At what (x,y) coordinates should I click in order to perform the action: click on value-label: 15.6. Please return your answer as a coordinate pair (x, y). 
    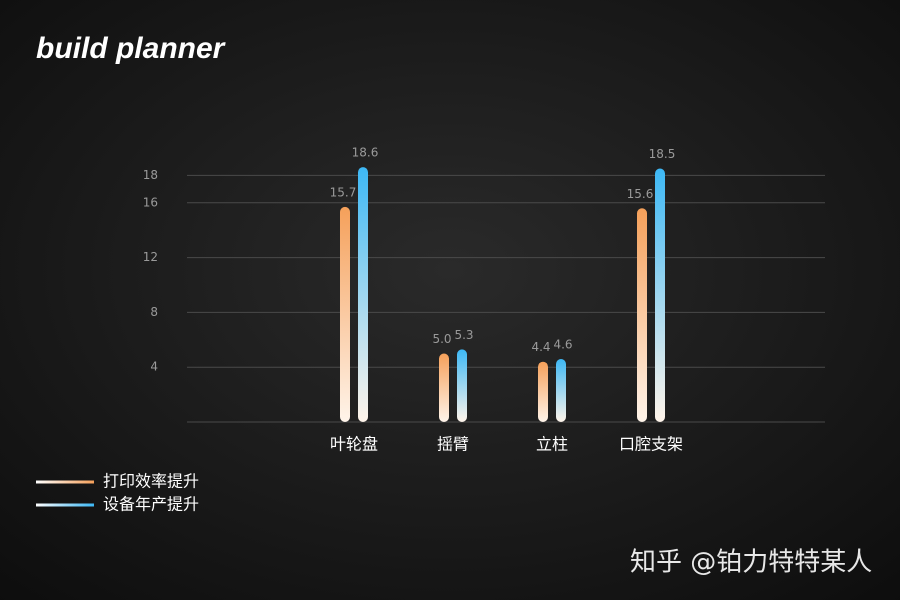
    Looking at the image, I should click on (640, 194).